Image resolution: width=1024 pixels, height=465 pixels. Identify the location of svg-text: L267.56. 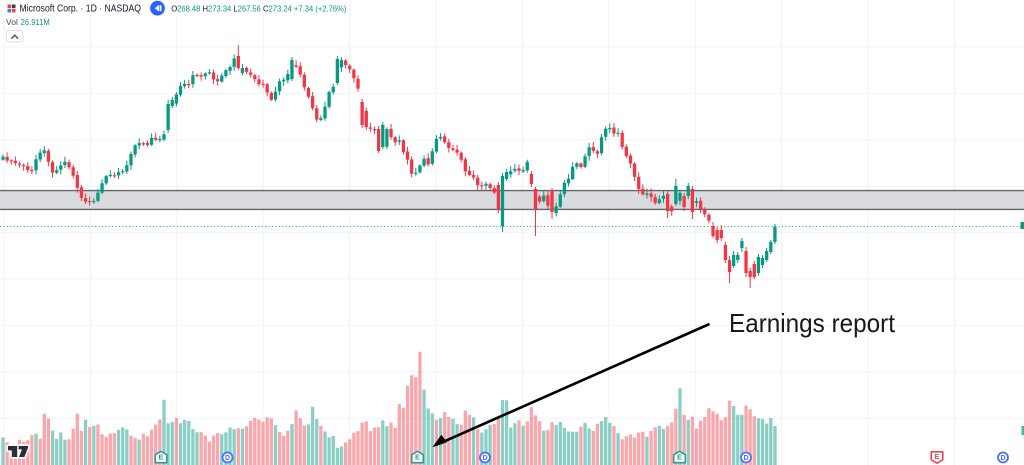
(247, 8).